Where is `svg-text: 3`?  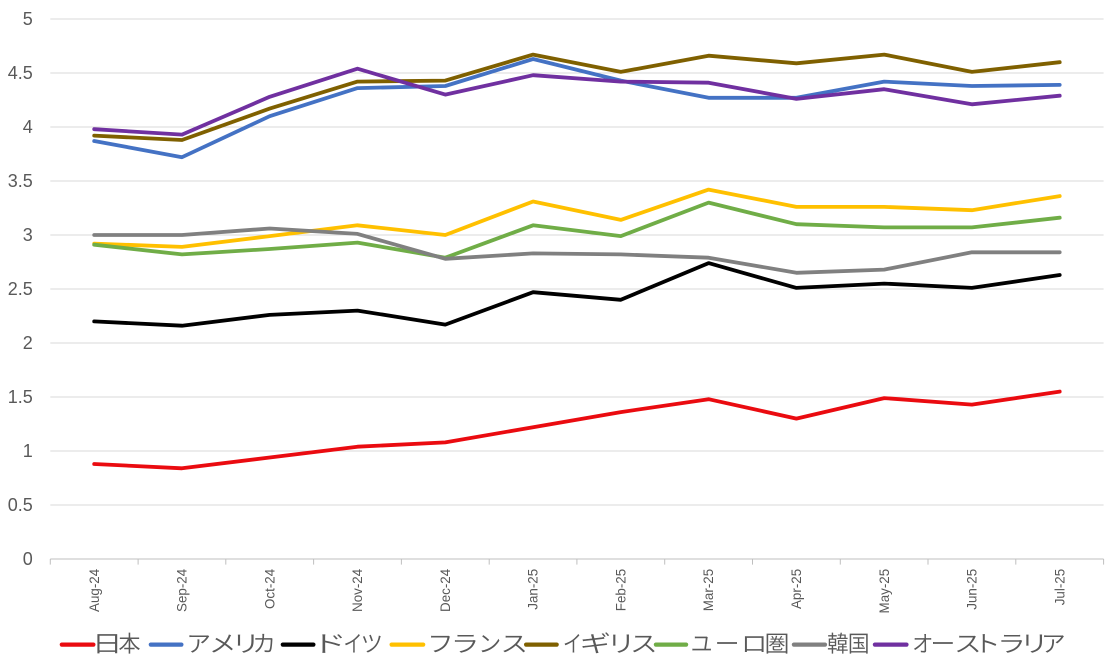 svg-text: 3 is located at coordinates (28, 235).